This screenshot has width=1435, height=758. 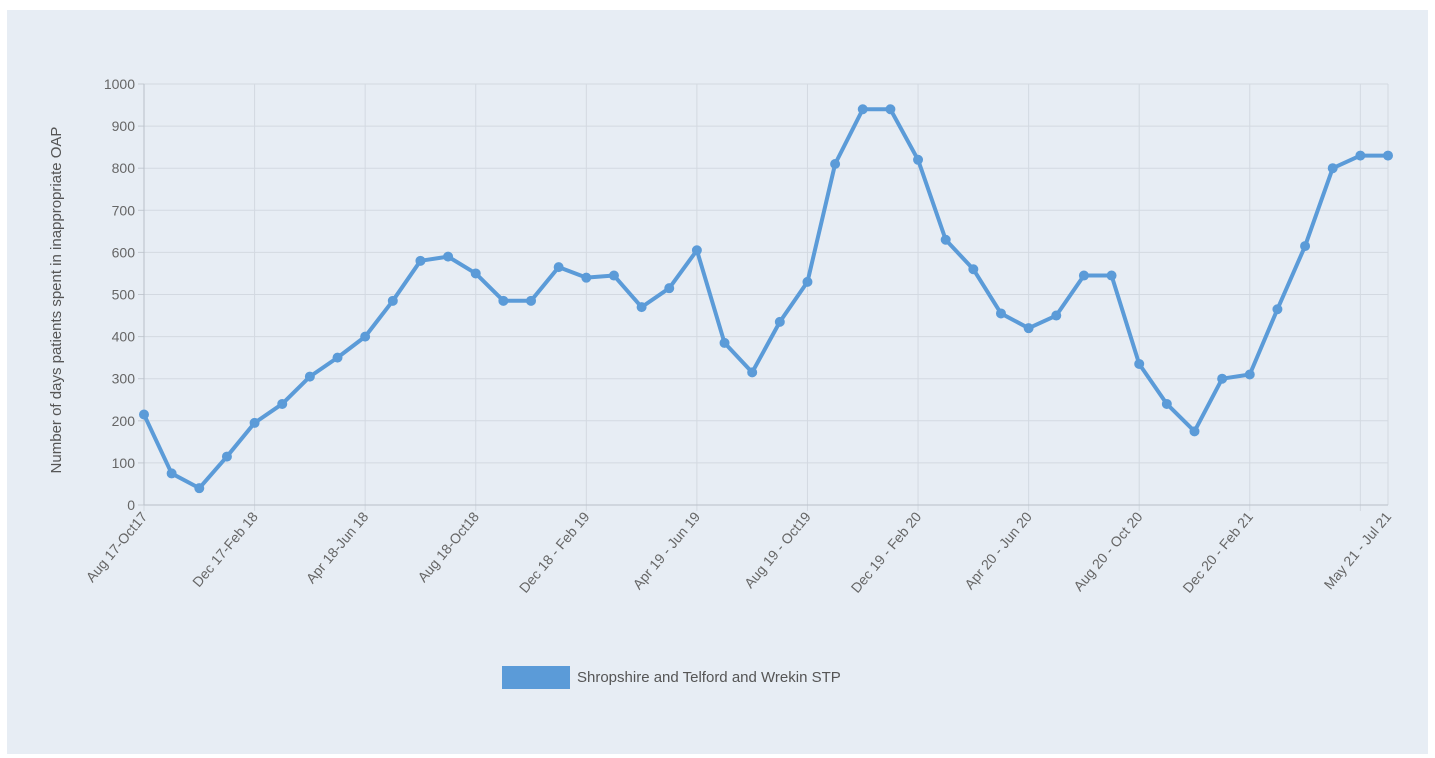 I want to click on y-tick-label: 700, so click(x=124, y=210).